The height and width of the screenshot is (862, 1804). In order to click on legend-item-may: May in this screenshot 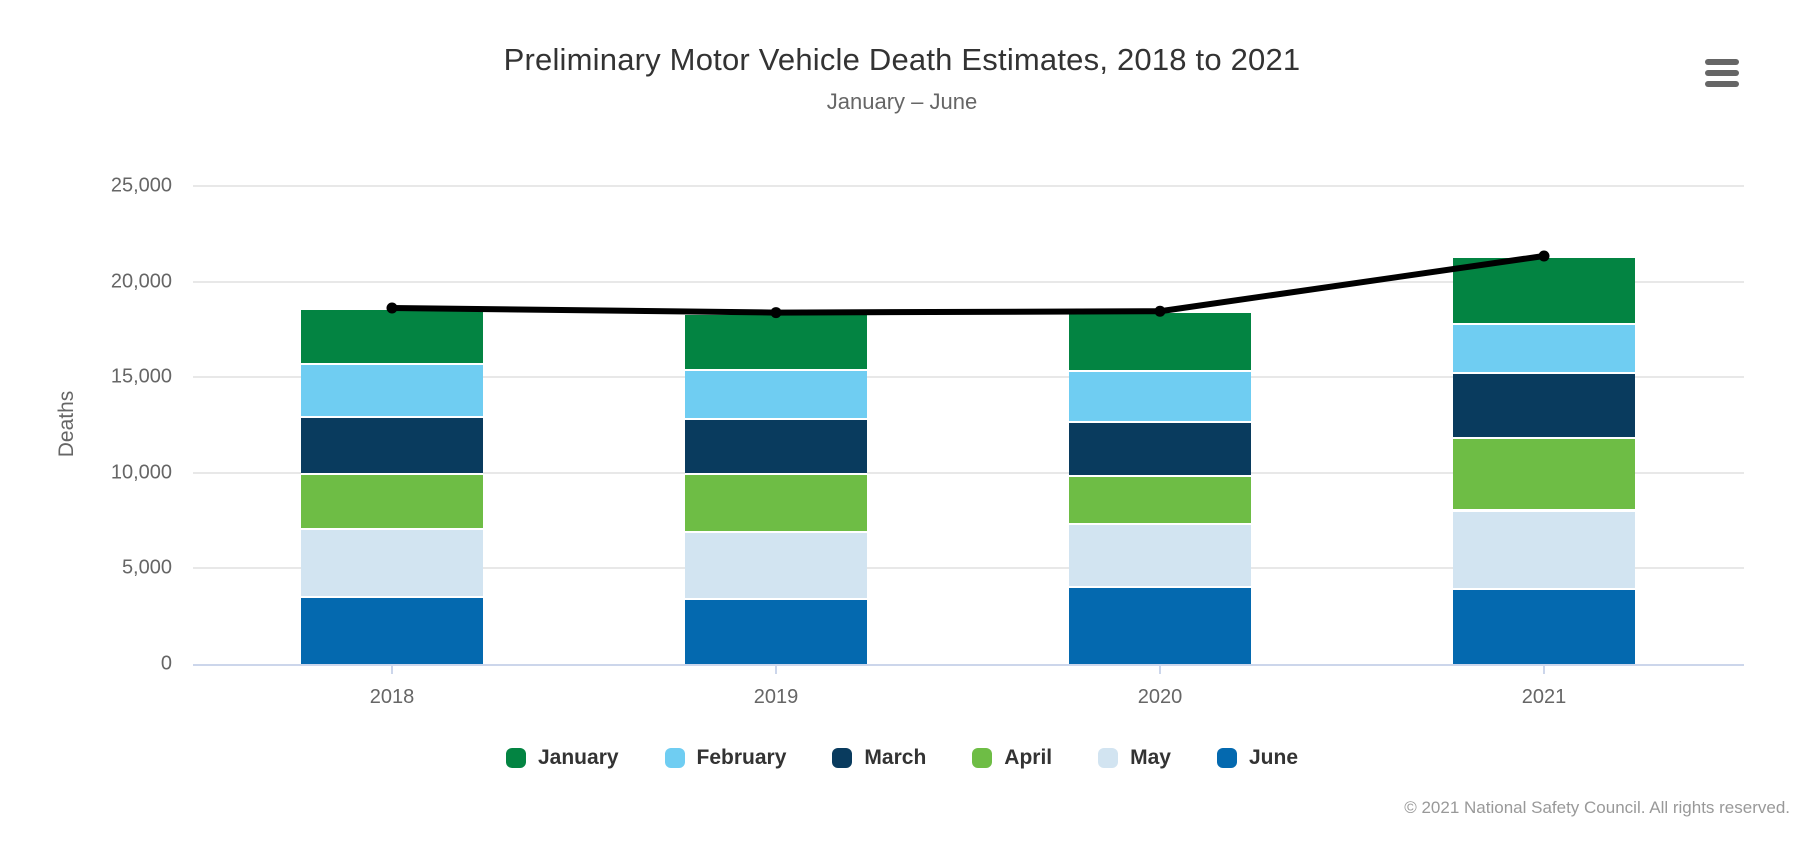, I will do `click(1134, 758)`.